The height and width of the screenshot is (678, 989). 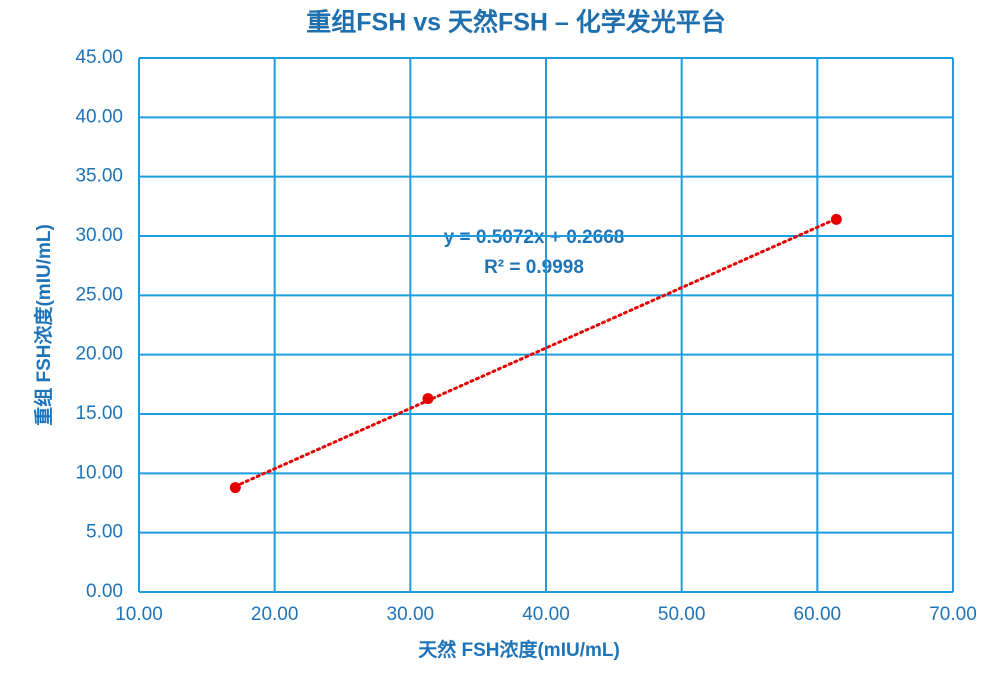 What do you see at coordinates (516, 22) in the screenshot?
I see `chart-title: 重组FSH vs 天然FSH – 化学发光平台` at bounding box center [516, 22].